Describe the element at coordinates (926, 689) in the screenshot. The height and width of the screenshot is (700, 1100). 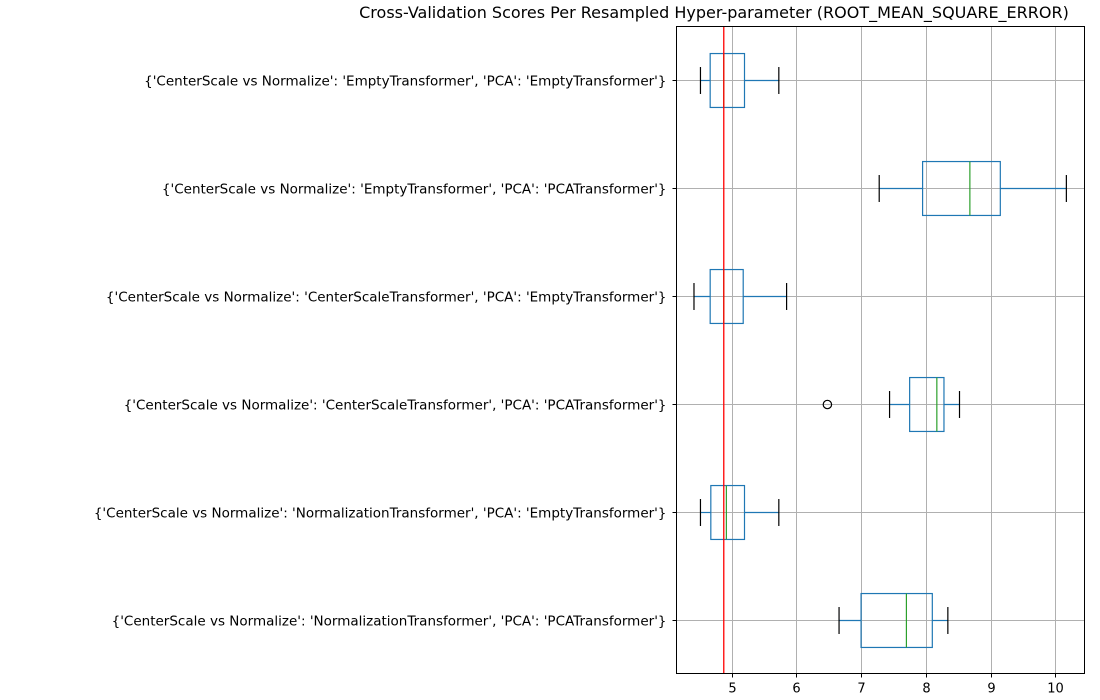
I see `x-tick-label: 8` at that location.